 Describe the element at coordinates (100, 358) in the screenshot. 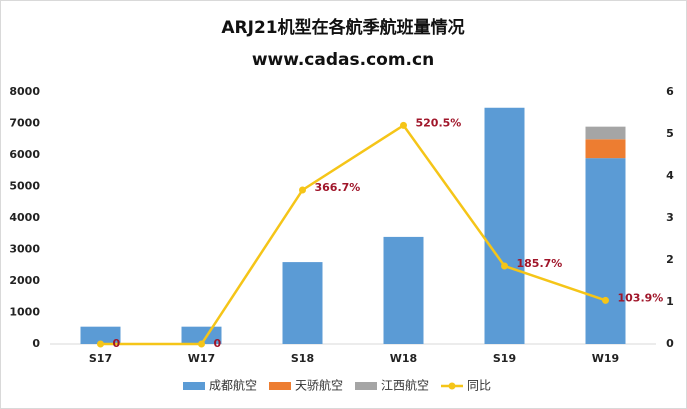

I see `x-tick-label: S17` at that location.